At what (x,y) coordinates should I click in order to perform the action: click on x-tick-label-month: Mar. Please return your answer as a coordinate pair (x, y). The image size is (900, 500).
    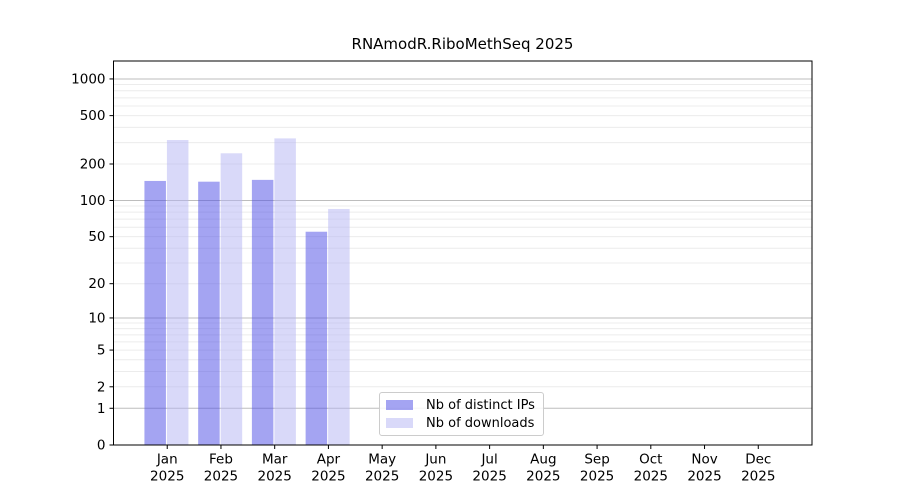
    Looking at the image, I should click on (275, 460).